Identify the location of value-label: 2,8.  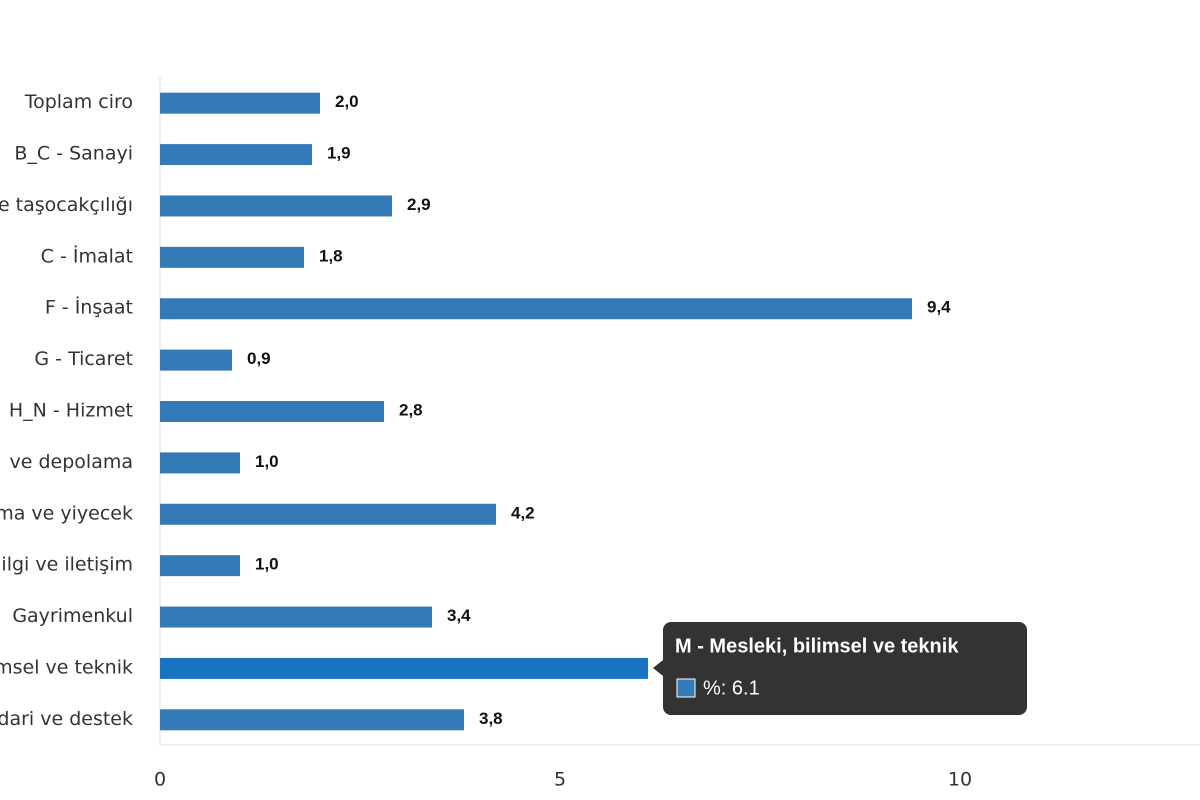
(411, 409).